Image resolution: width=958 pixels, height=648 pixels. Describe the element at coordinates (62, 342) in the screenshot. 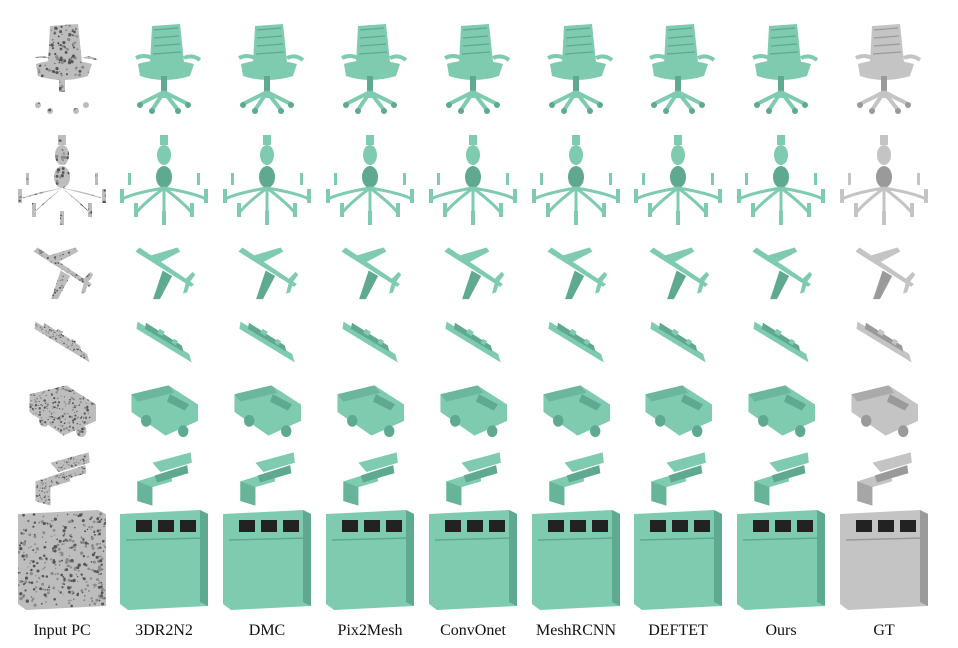

I see `watercraft-input-point-cloud` at that location.